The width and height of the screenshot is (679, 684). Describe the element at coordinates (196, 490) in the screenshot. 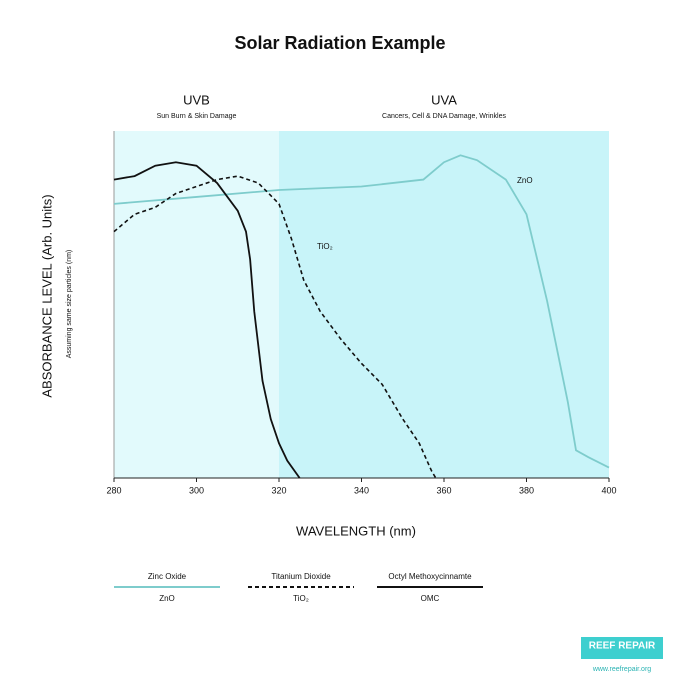

I see `x-tick-label: 300` at that location.